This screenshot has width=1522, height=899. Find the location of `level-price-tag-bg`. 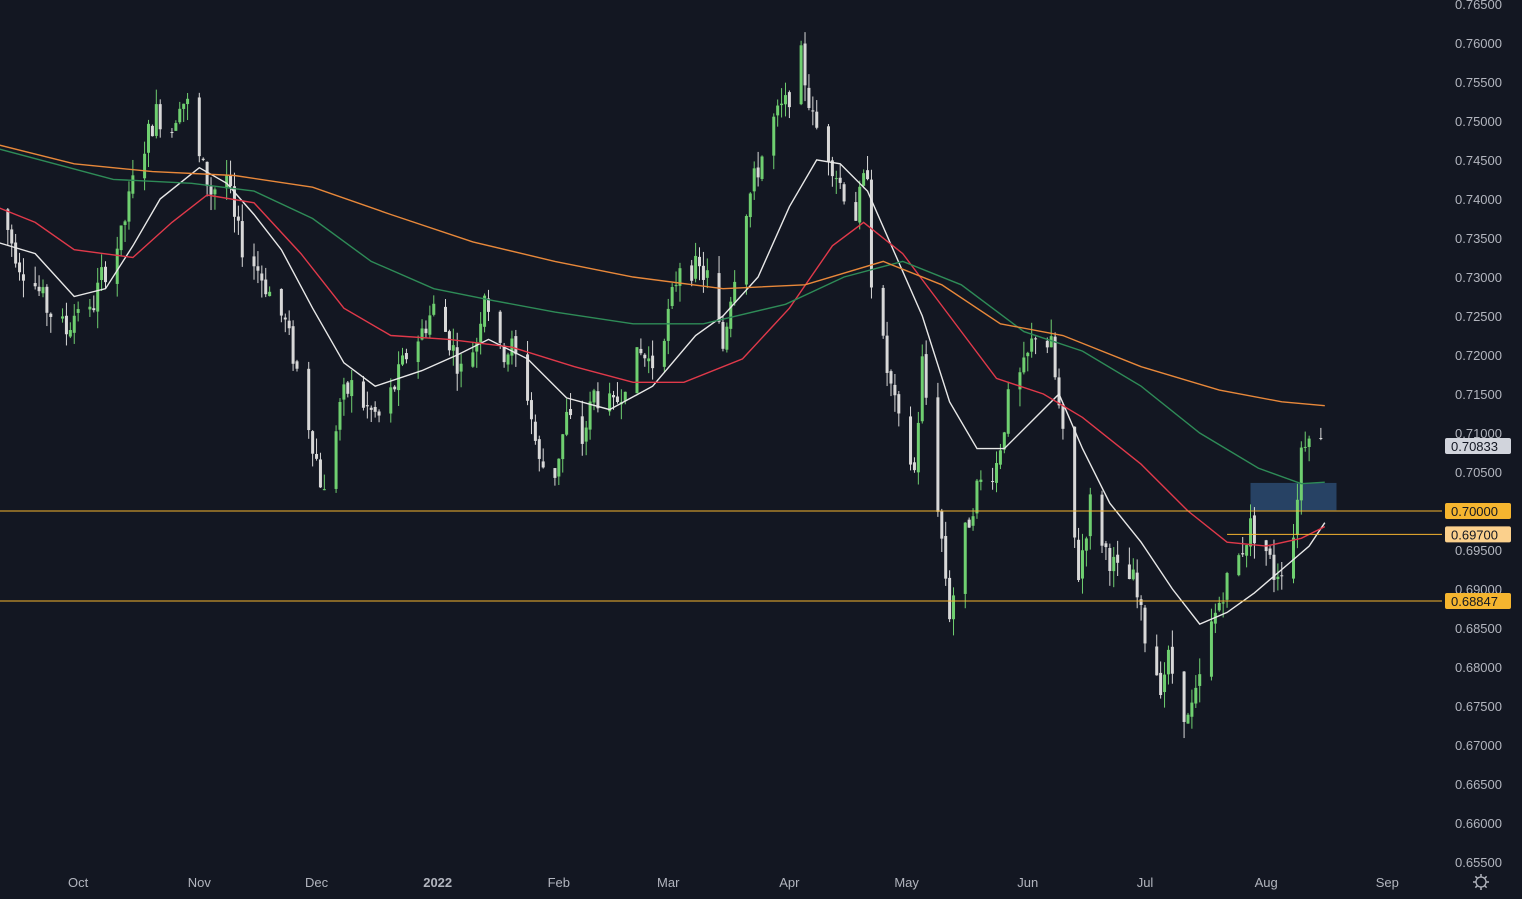

level-price-tag-bg is located at coordinates (1478, 511).